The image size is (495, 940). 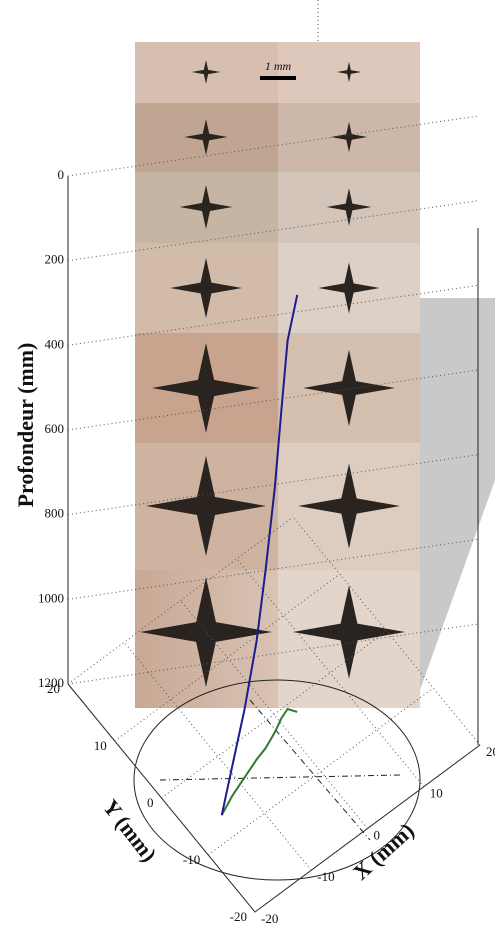 I want to click on y-tick-label: 10, so click(x=100, y=745).